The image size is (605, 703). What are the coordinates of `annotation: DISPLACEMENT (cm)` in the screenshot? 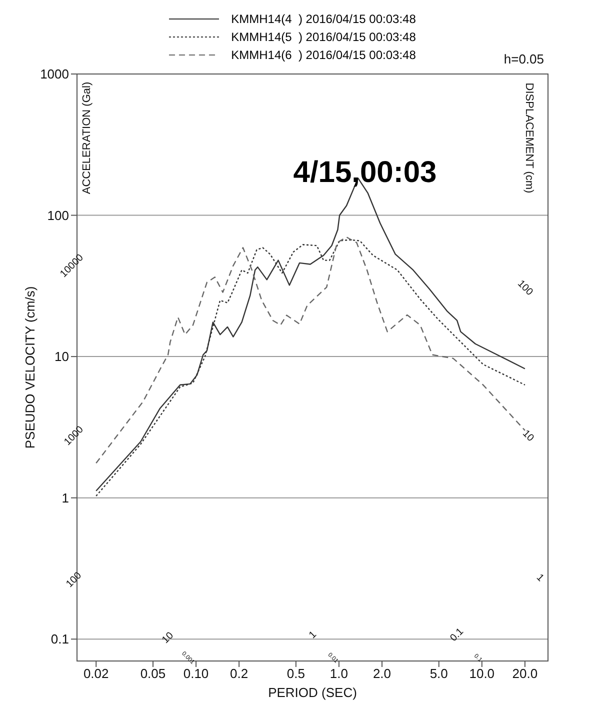 It's located at (529, 138).